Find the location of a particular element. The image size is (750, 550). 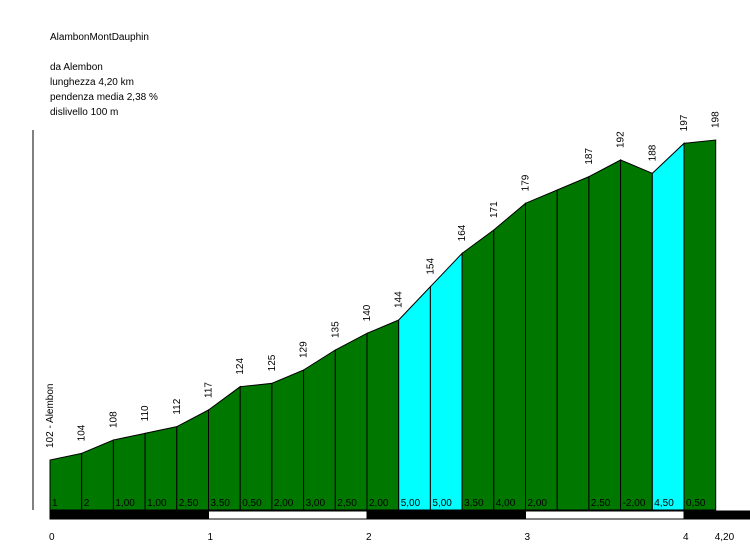

elevation-label: 154 is located at coordinates (430, 266).